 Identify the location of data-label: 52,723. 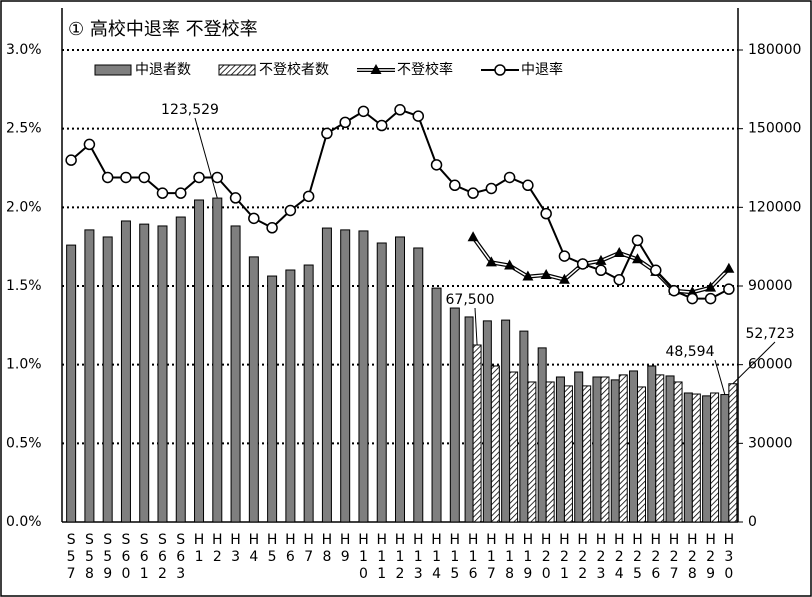
(770, 334).